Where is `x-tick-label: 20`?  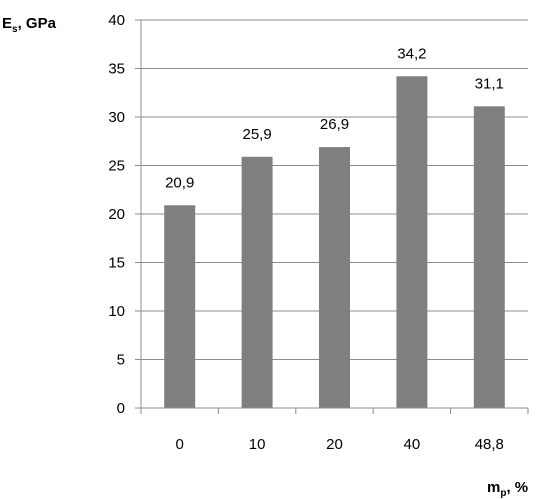
x-tick-label: 20 is located at coordinates (334, 444).